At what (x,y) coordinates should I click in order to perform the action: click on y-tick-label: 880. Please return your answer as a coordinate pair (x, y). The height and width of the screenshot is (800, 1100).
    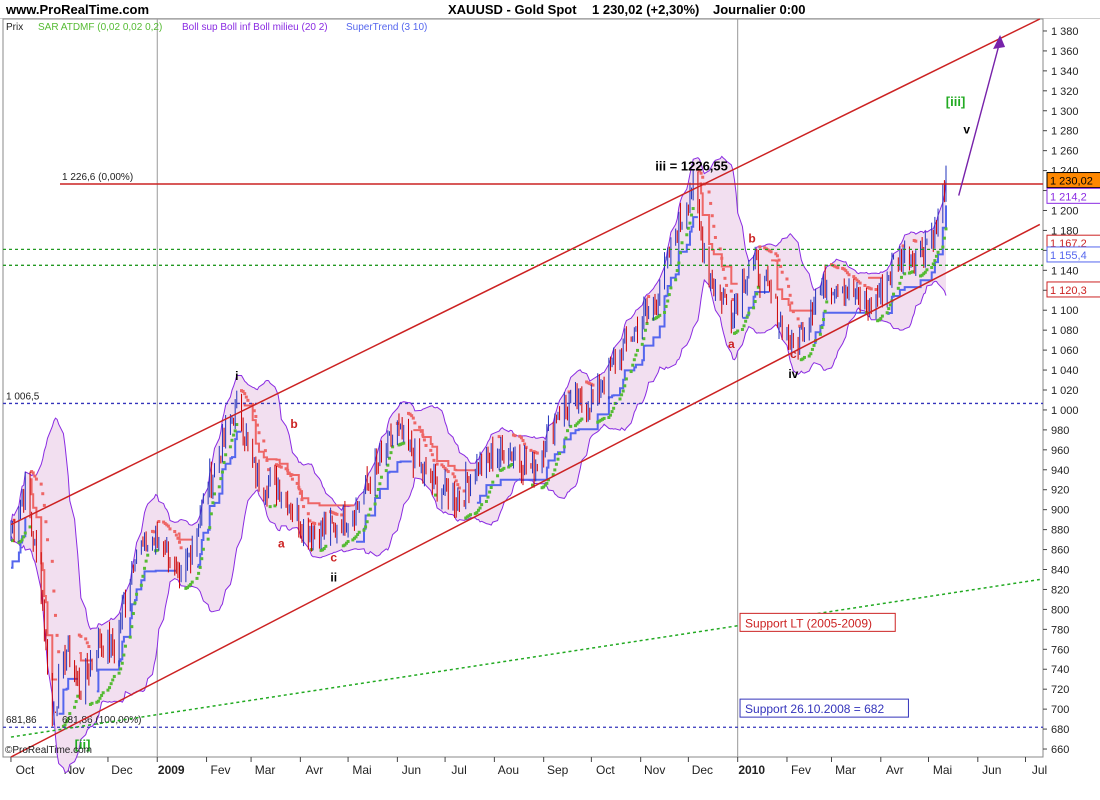
    Looking at the image, I should click on (1060, 531).